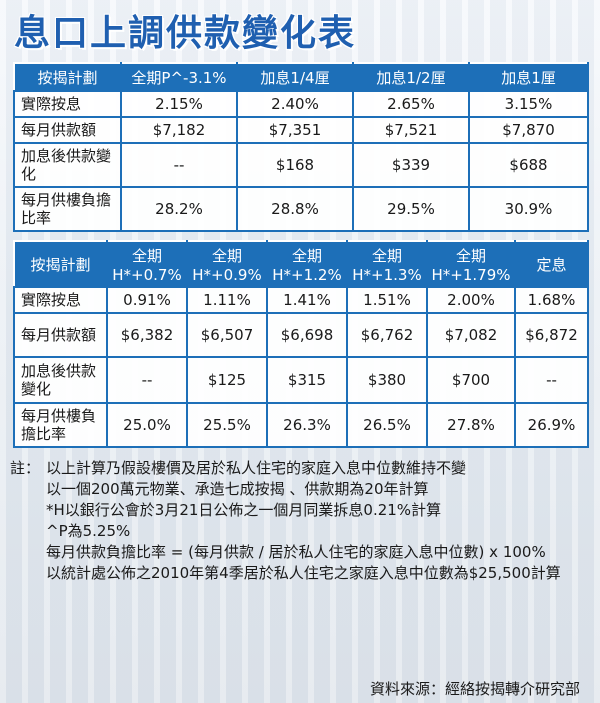 The image size is (600, 703). I want to click on header-col: 全期 H*+1.79%, so click(471, 264).